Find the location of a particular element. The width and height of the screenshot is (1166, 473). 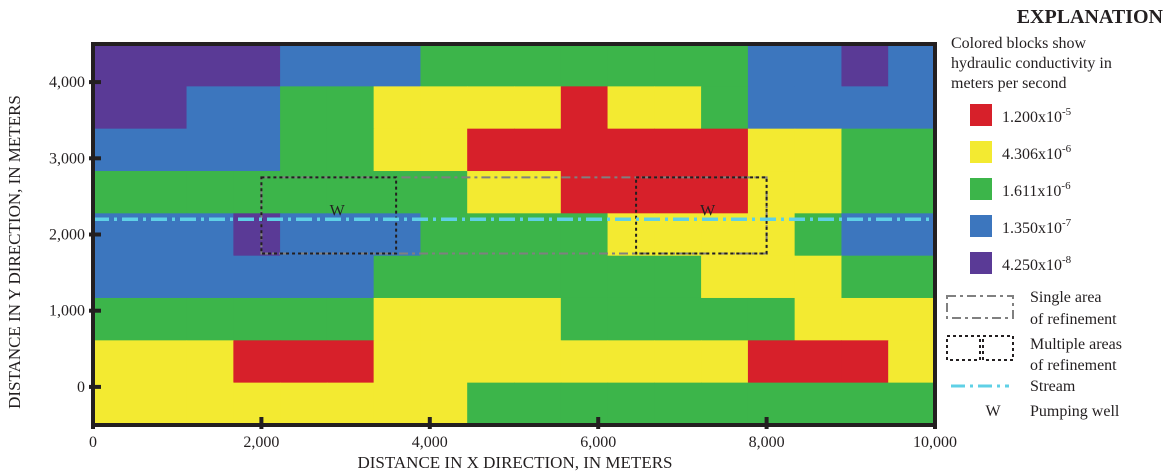

x-tick-label: 2,000 is located at coordinates (261, 442).